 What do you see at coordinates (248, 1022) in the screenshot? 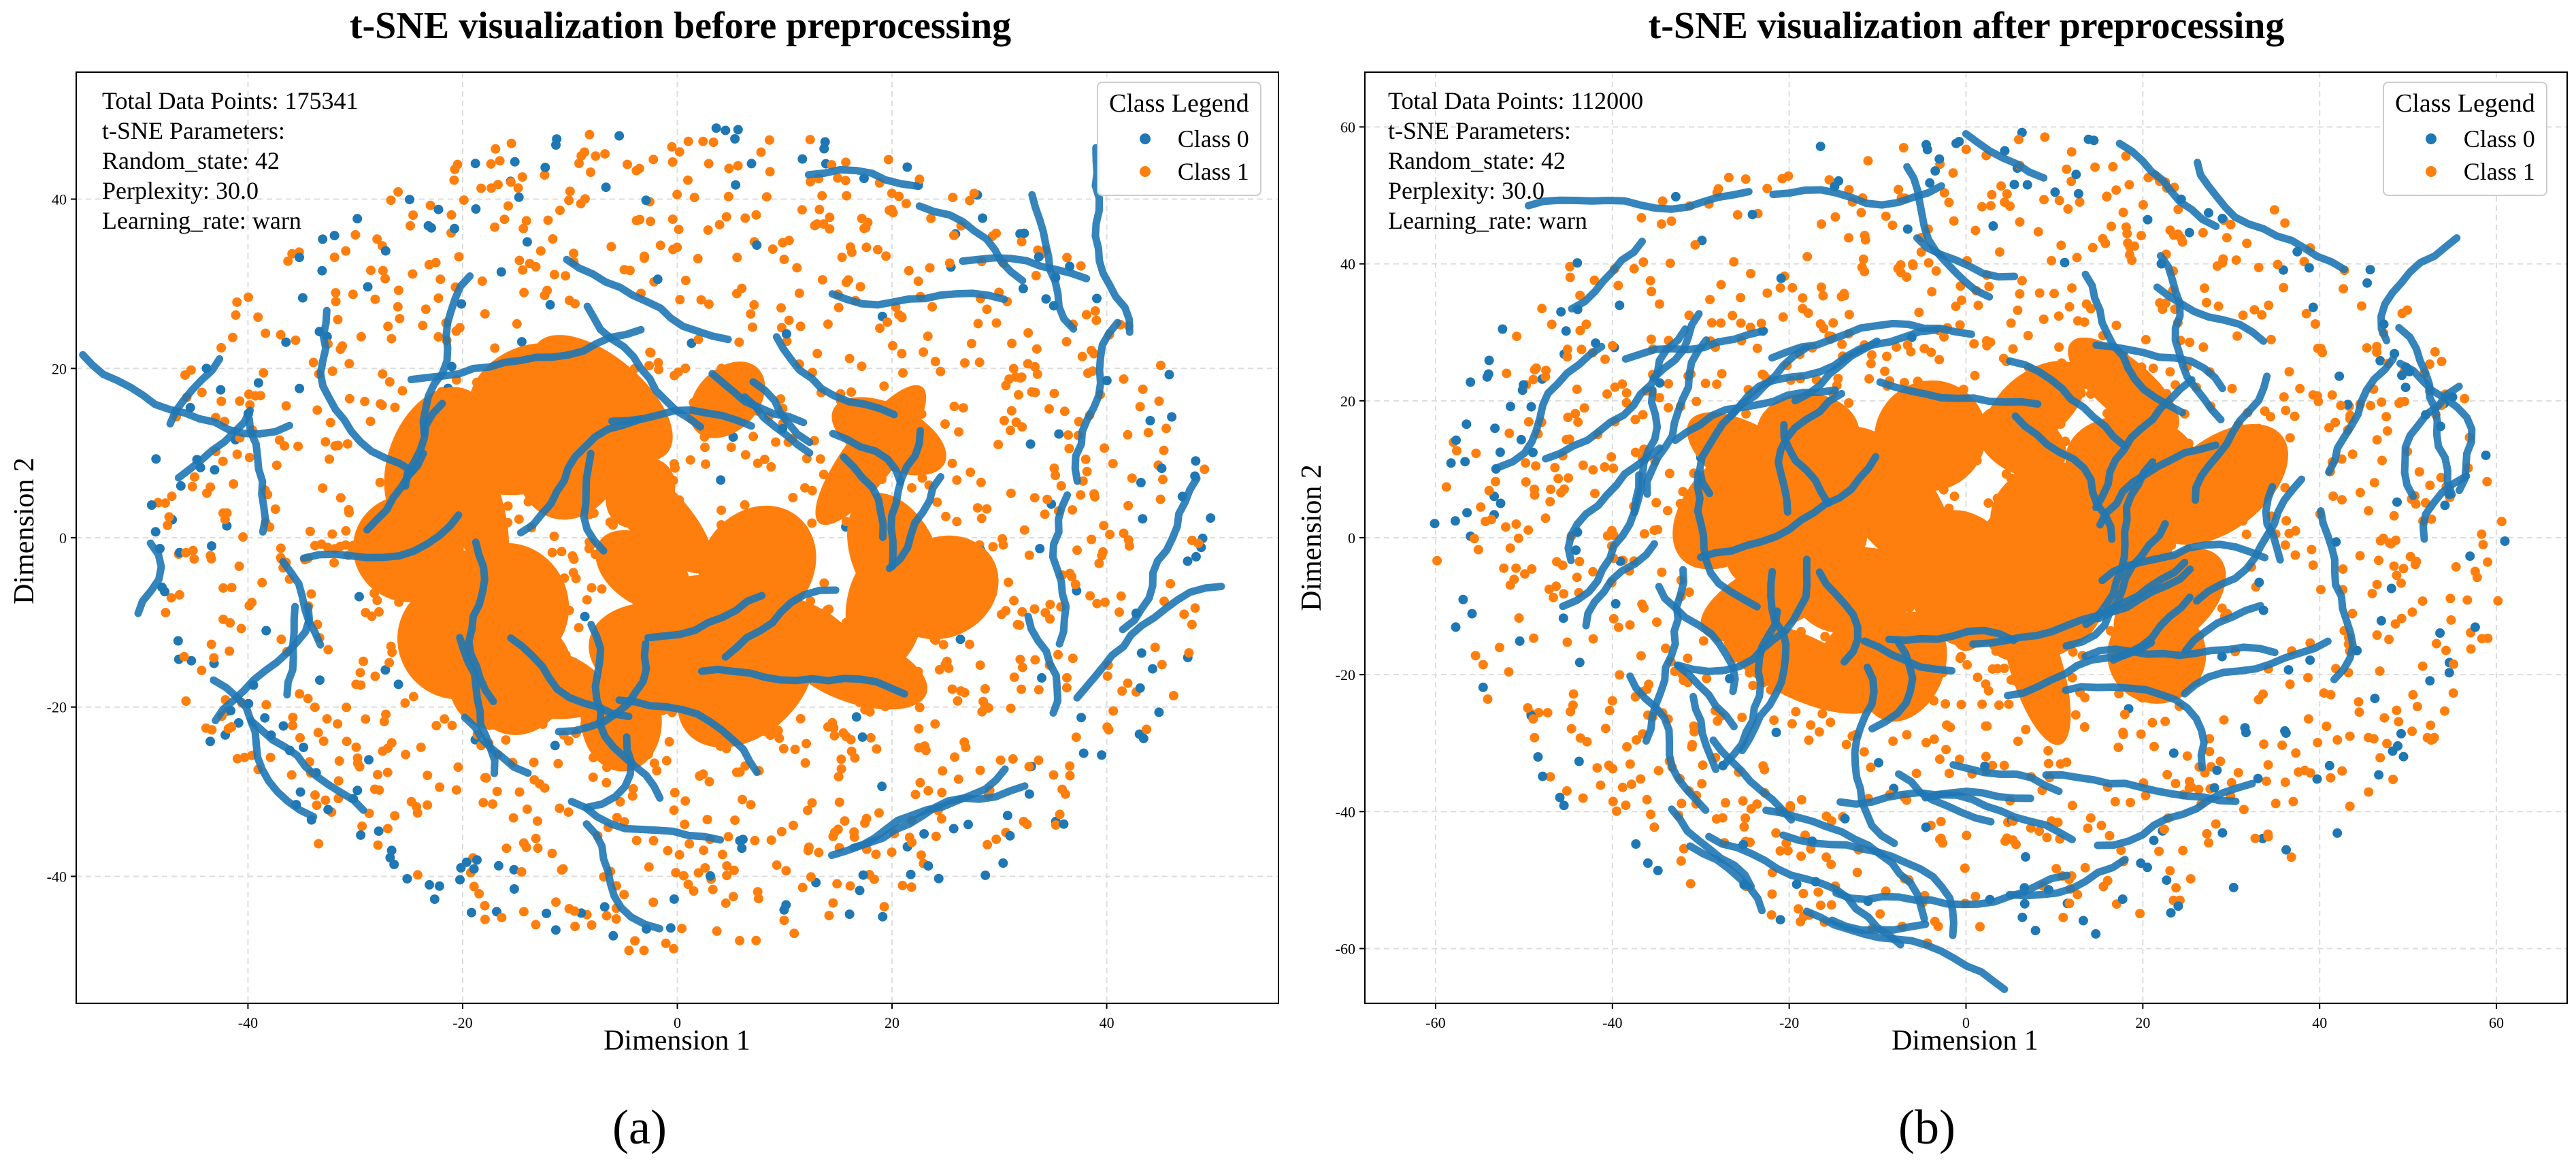
I see `x-tick-label: -40` at bounding box center [248, 1022].